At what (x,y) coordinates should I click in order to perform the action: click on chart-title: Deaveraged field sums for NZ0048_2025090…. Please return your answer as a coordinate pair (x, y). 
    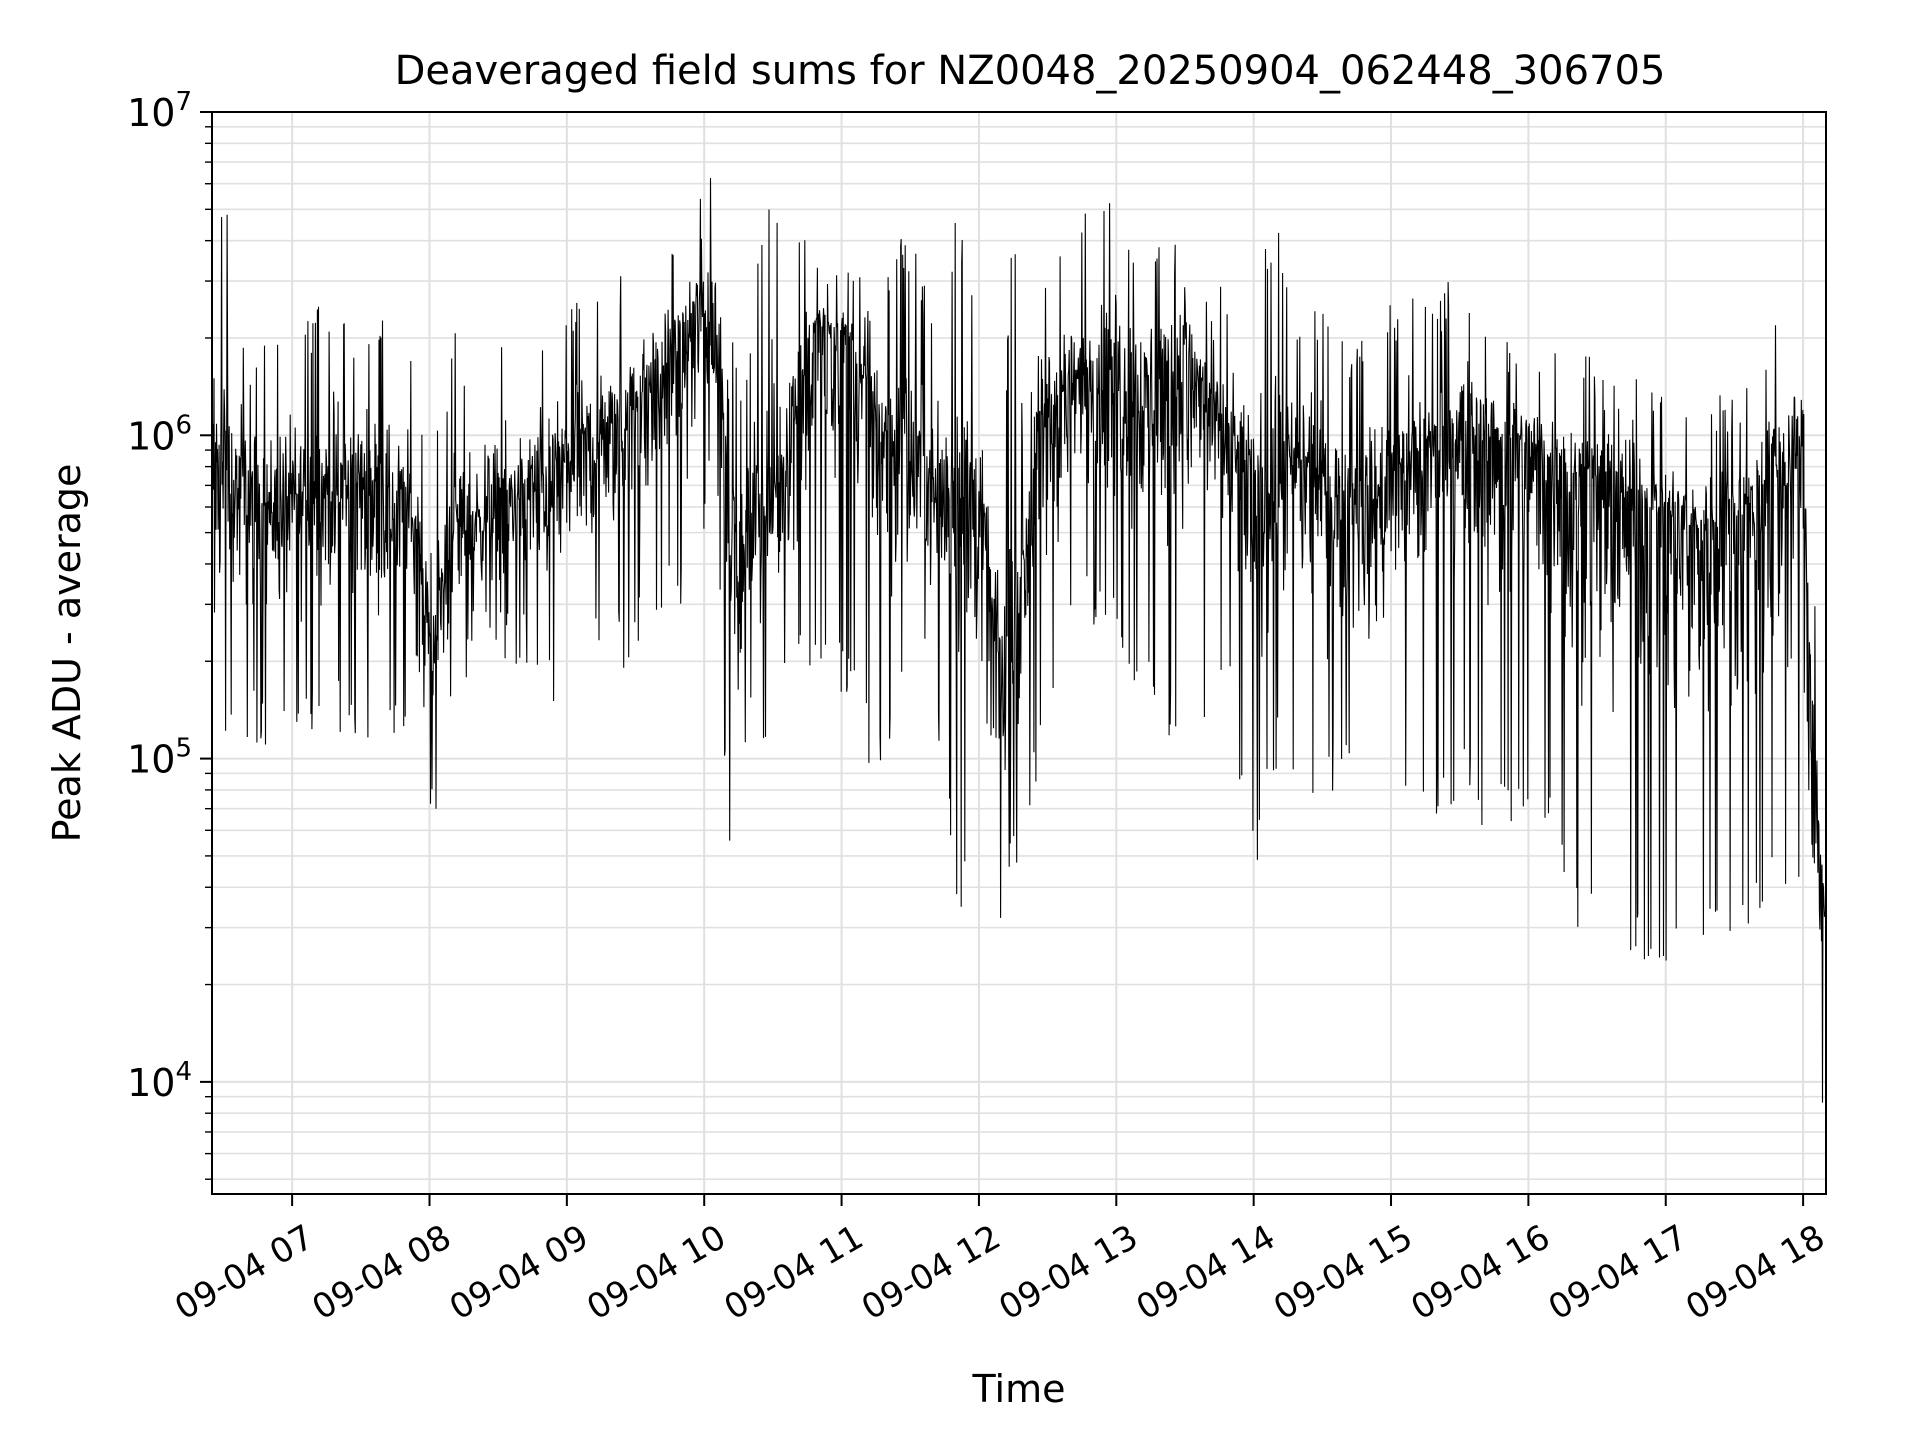
    Looking at the image, I should click on (1030, 71).